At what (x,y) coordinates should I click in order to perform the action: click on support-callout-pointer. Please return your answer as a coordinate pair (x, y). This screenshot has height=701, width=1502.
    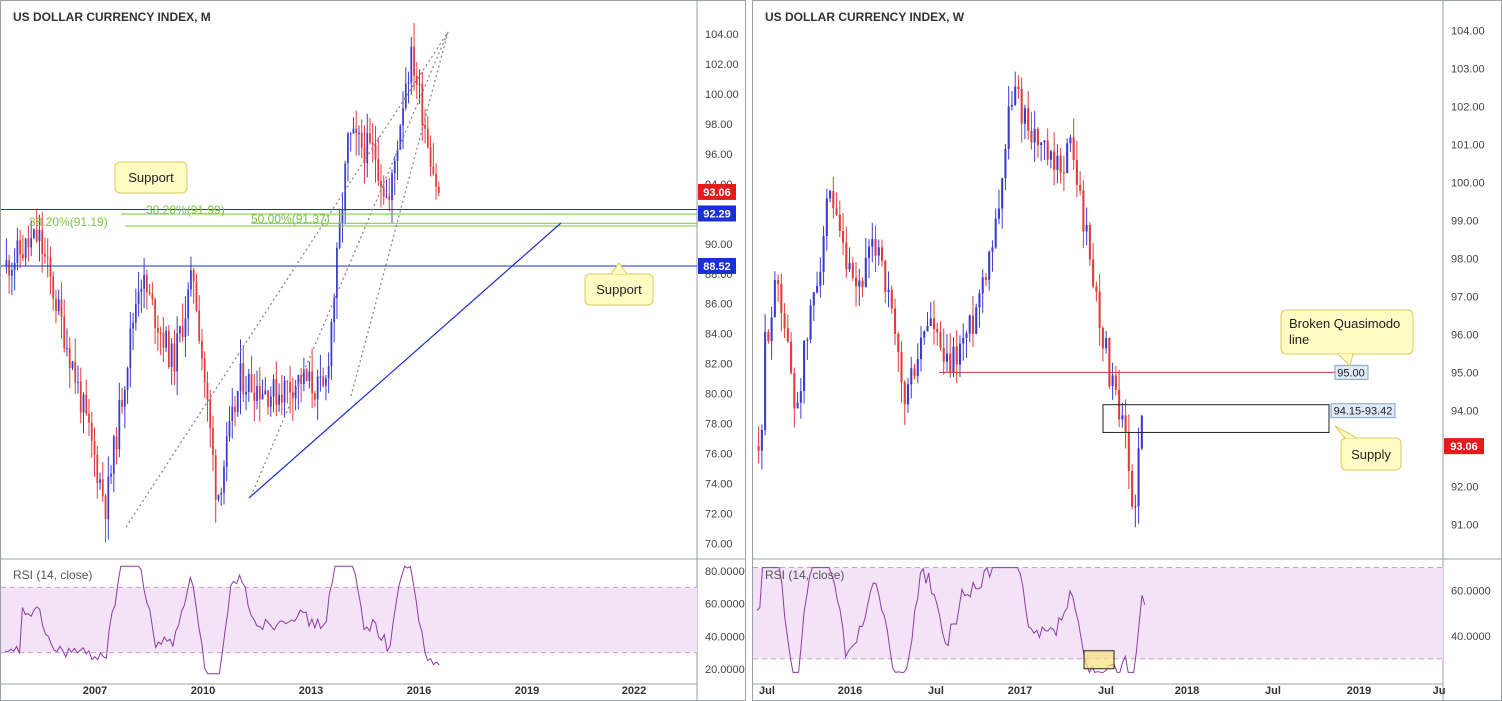
    Looking at the image, I should click on (619, 268).